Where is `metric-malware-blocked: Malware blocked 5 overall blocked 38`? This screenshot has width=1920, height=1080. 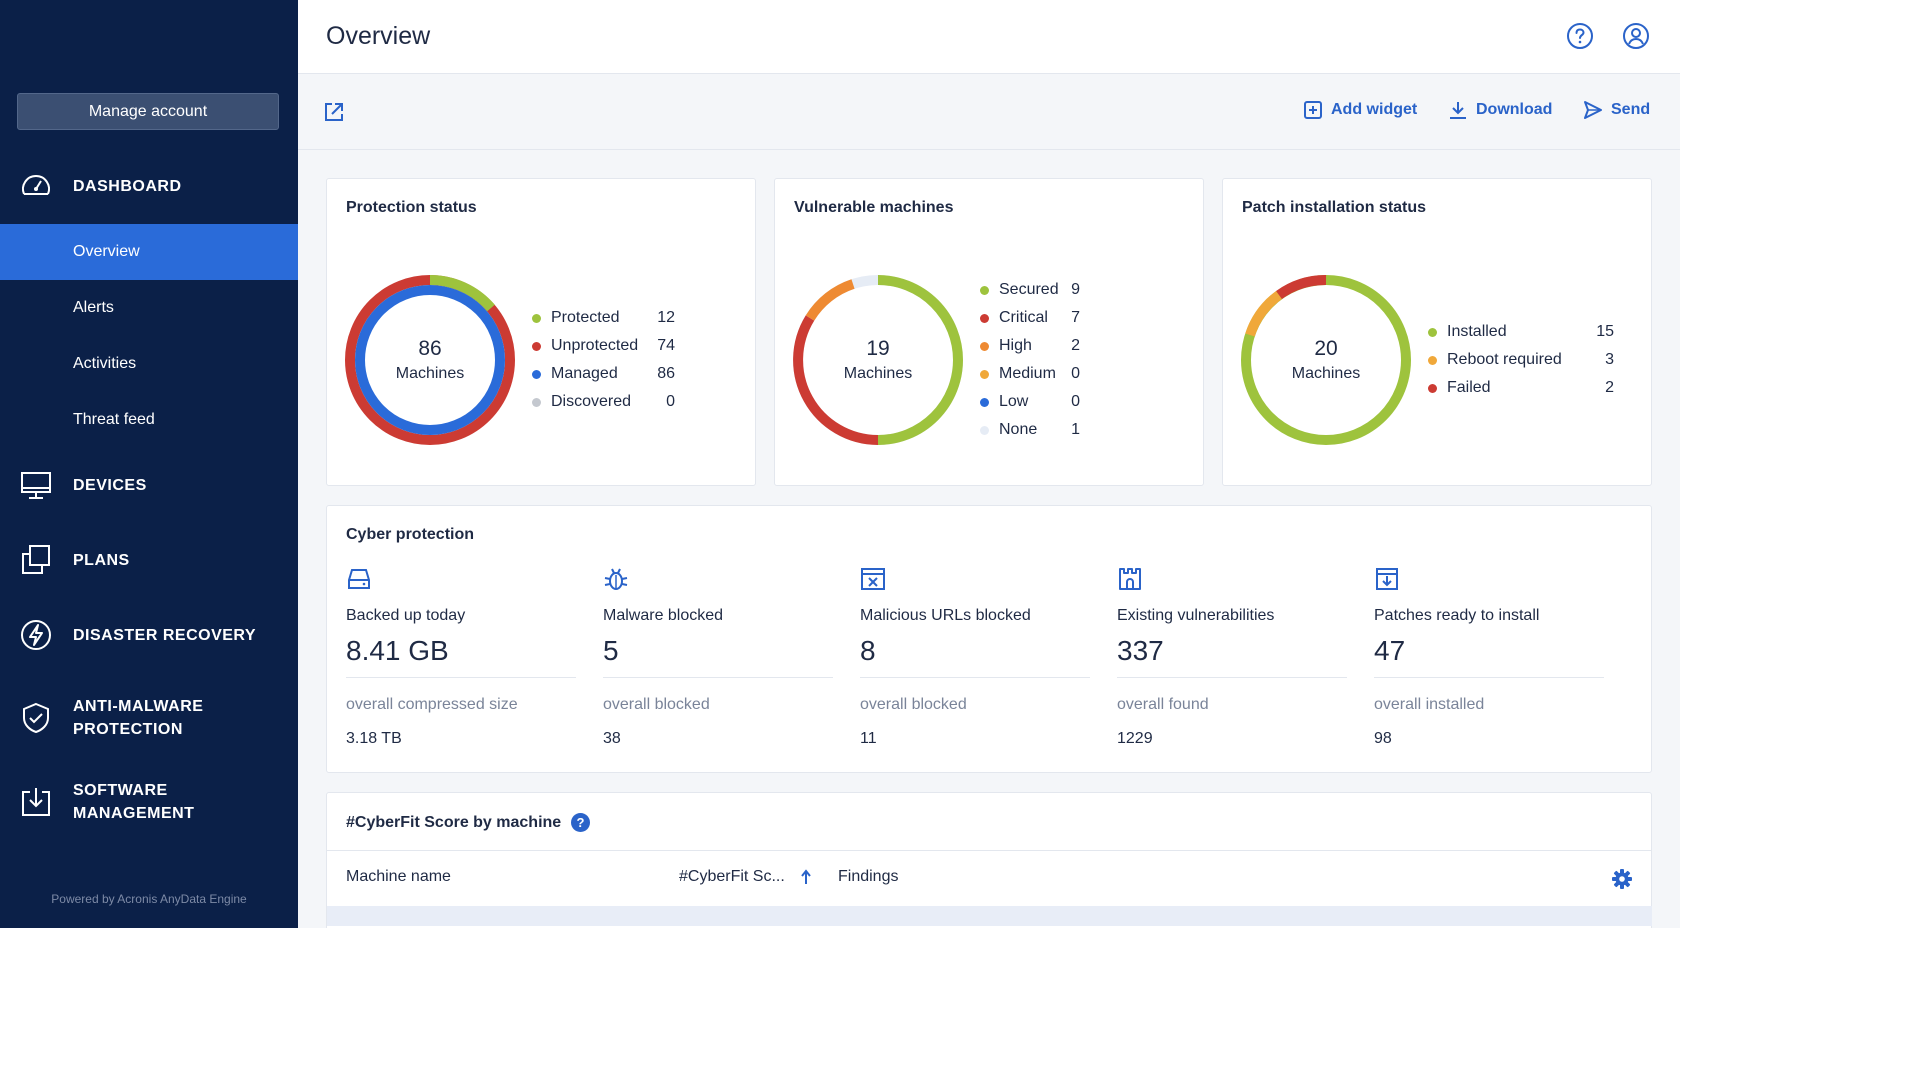
metric-malware-blocked: Malware blocked 5 overall blocked 38 is located at coordinates (718, 657).